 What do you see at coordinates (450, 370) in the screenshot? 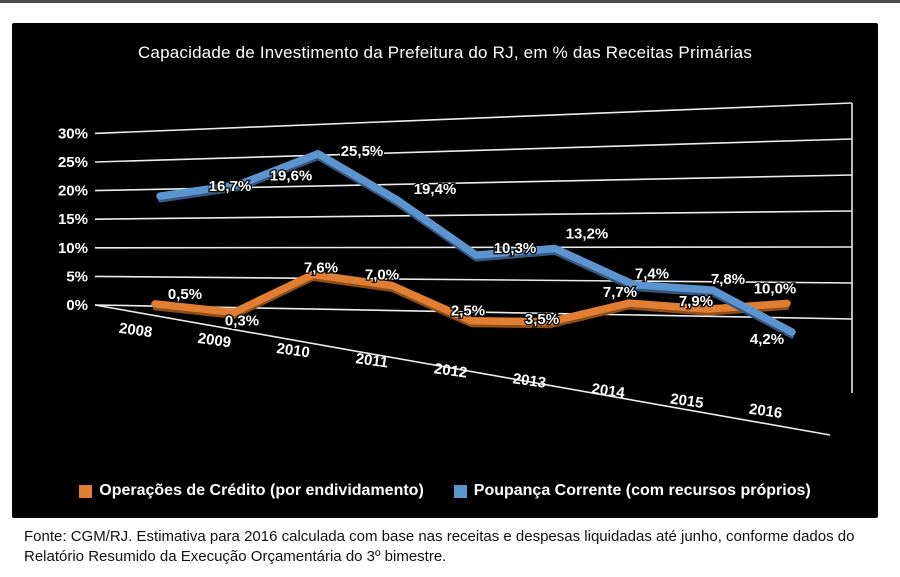
I see `x-axis-year-label: 2012` at bounding box center [450, 370].